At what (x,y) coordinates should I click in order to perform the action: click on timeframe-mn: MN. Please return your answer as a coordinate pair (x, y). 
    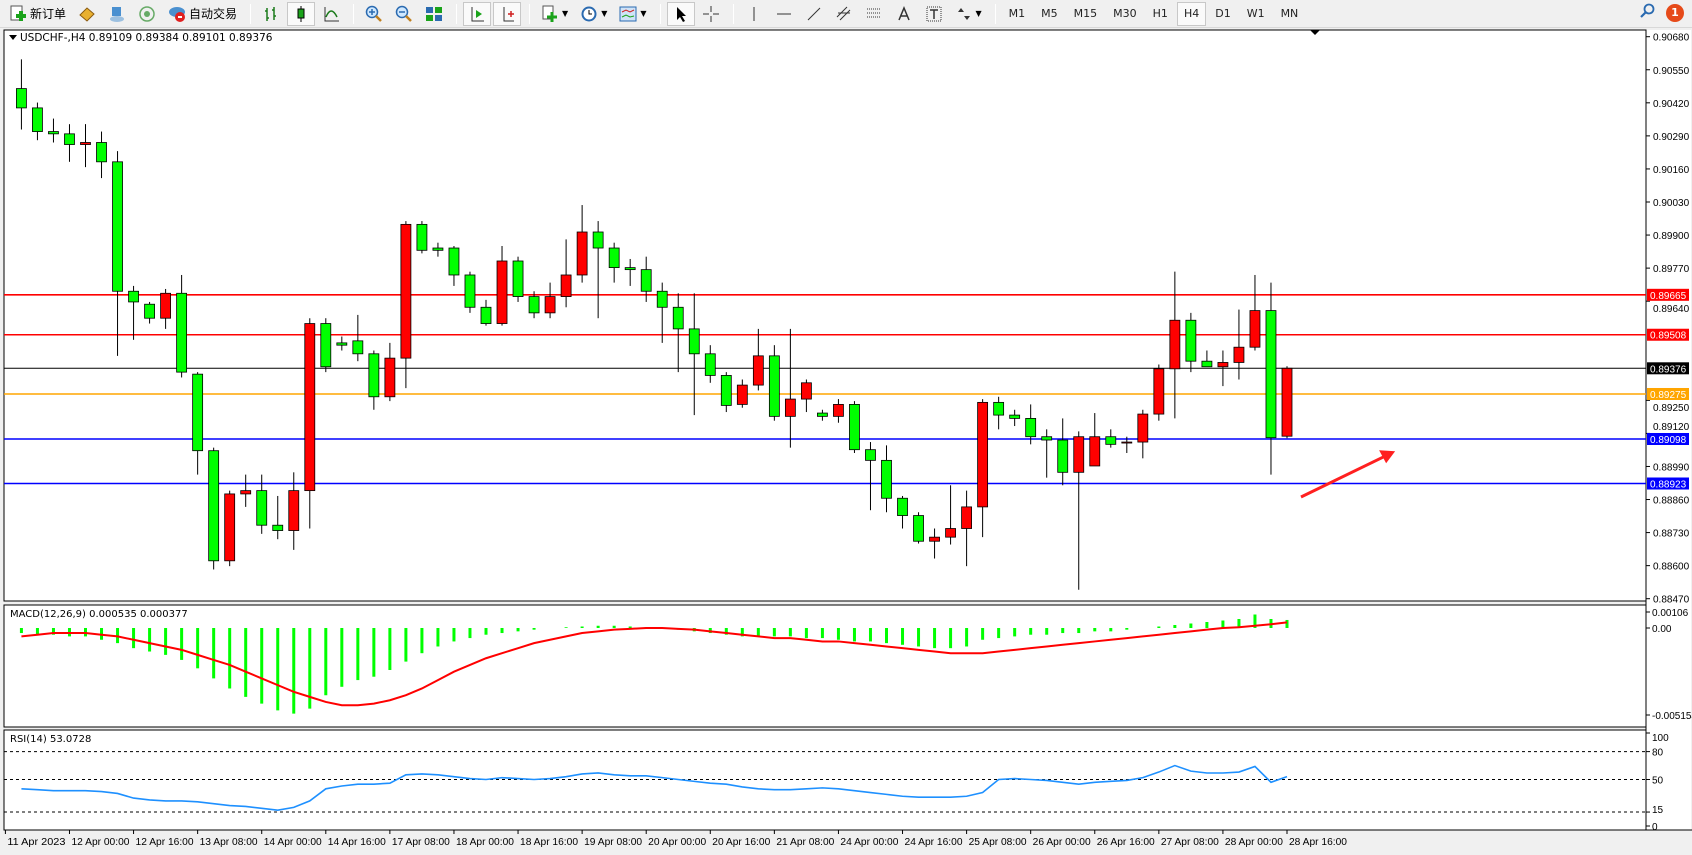
    Looking at the image, I should click on (1289, 13).